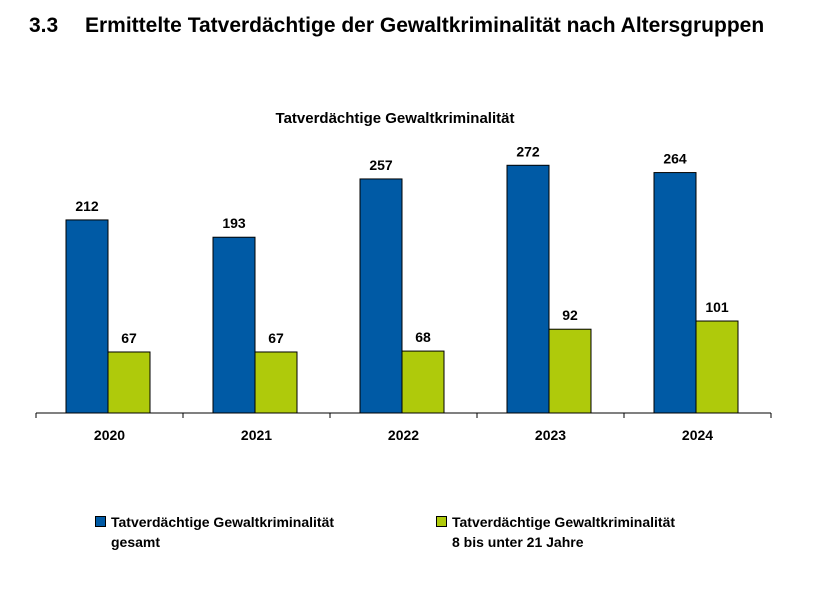  What do you see at coordinates (44, 25) in the screenshot?
I see `section-number: 3.3` at bounding box center [44, 25].